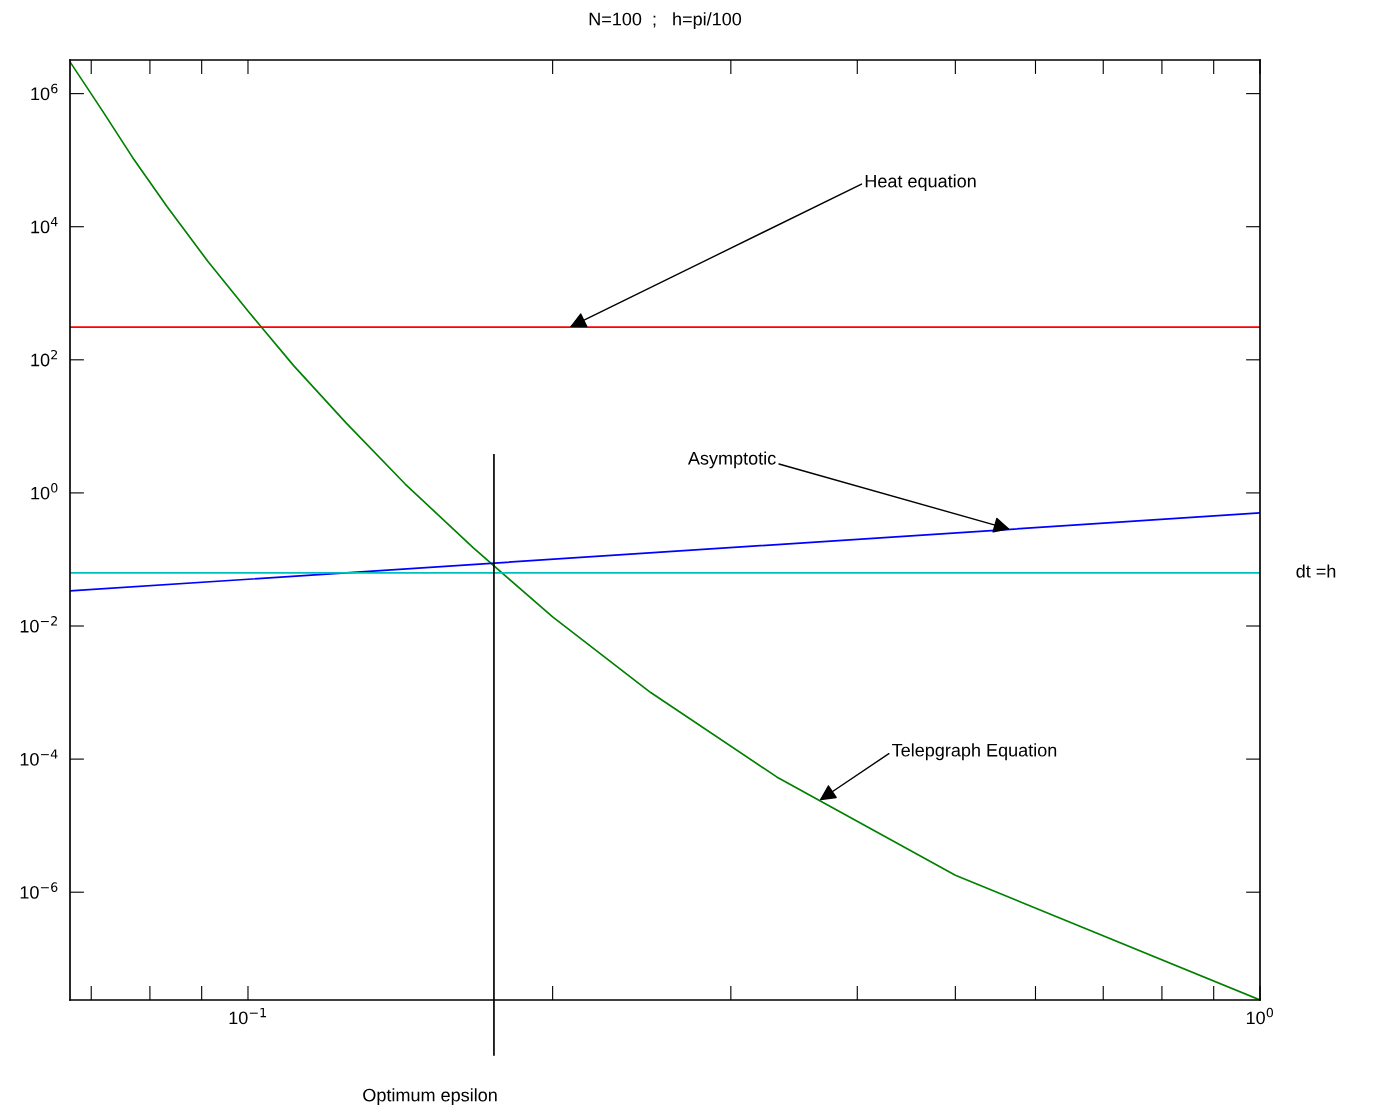  Describe the element at coordinates (44, 225) in the screenshot. I see `y-tick-label: 10$^{4}$` at that location.